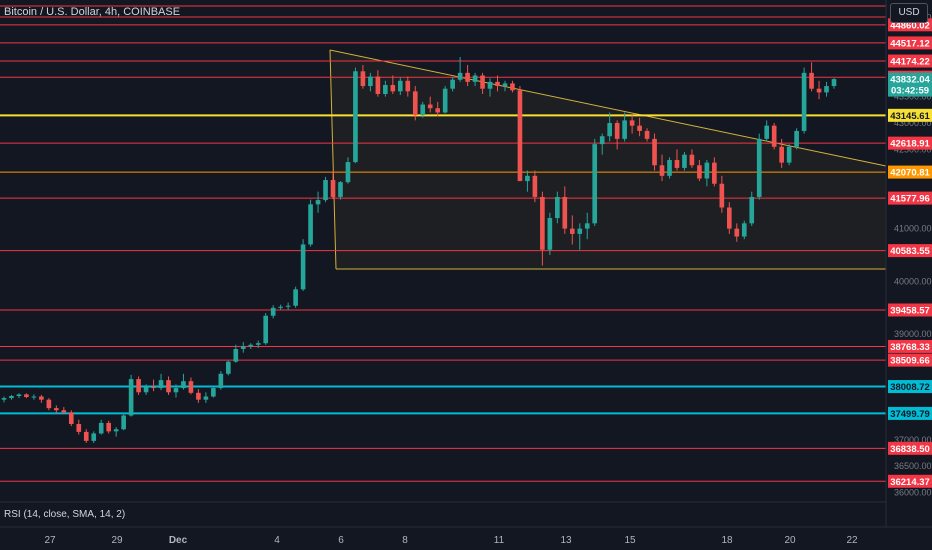 This screenshot has width=932, height=550. I want to click on time-axis-label: 27, so click(50, 540).